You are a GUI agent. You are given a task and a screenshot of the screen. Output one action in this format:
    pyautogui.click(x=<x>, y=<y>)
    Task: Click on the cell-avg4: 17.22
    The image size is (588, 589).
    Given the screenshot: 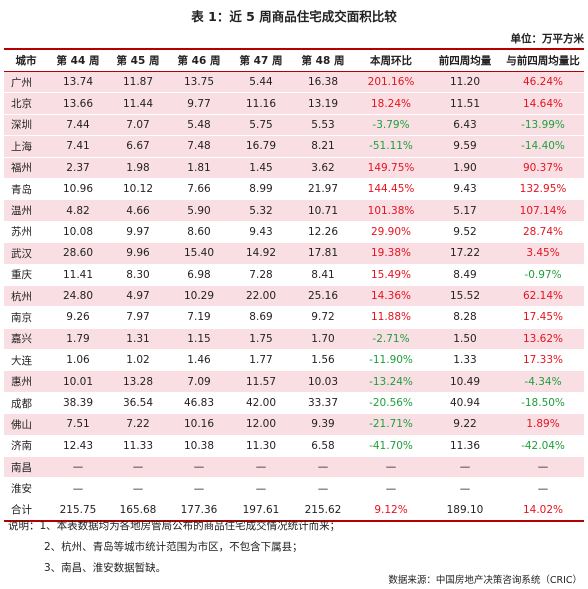 What is the action you would take?
    pyautogui.click(x=465, y=253)
    